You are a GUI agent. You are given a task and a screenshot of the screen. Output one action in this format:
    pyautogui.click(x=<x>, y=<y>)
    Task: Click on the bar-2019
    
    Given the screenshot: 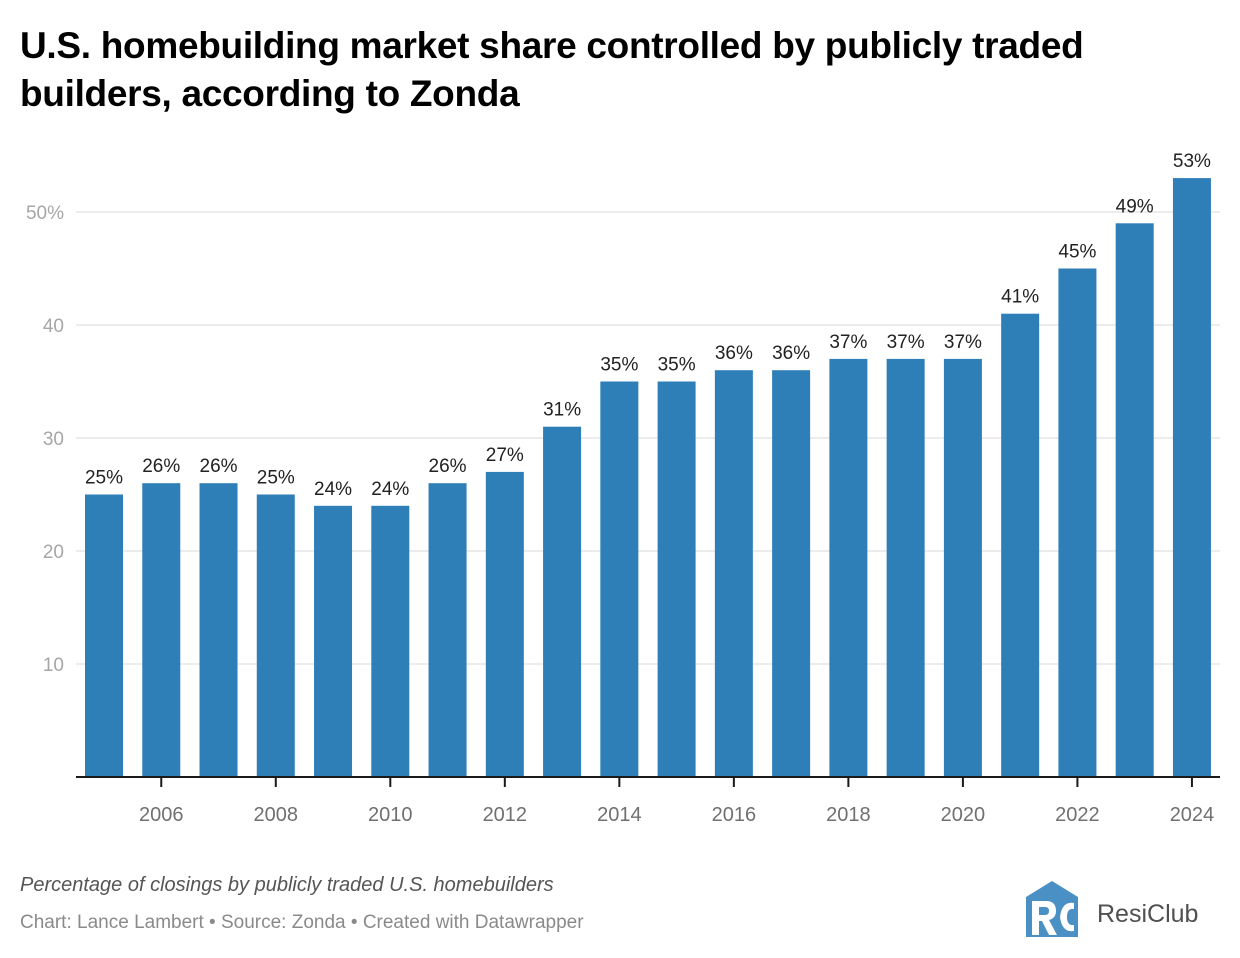 What is the action you would take?
    pyautogui.click(x=905, y=567)
    